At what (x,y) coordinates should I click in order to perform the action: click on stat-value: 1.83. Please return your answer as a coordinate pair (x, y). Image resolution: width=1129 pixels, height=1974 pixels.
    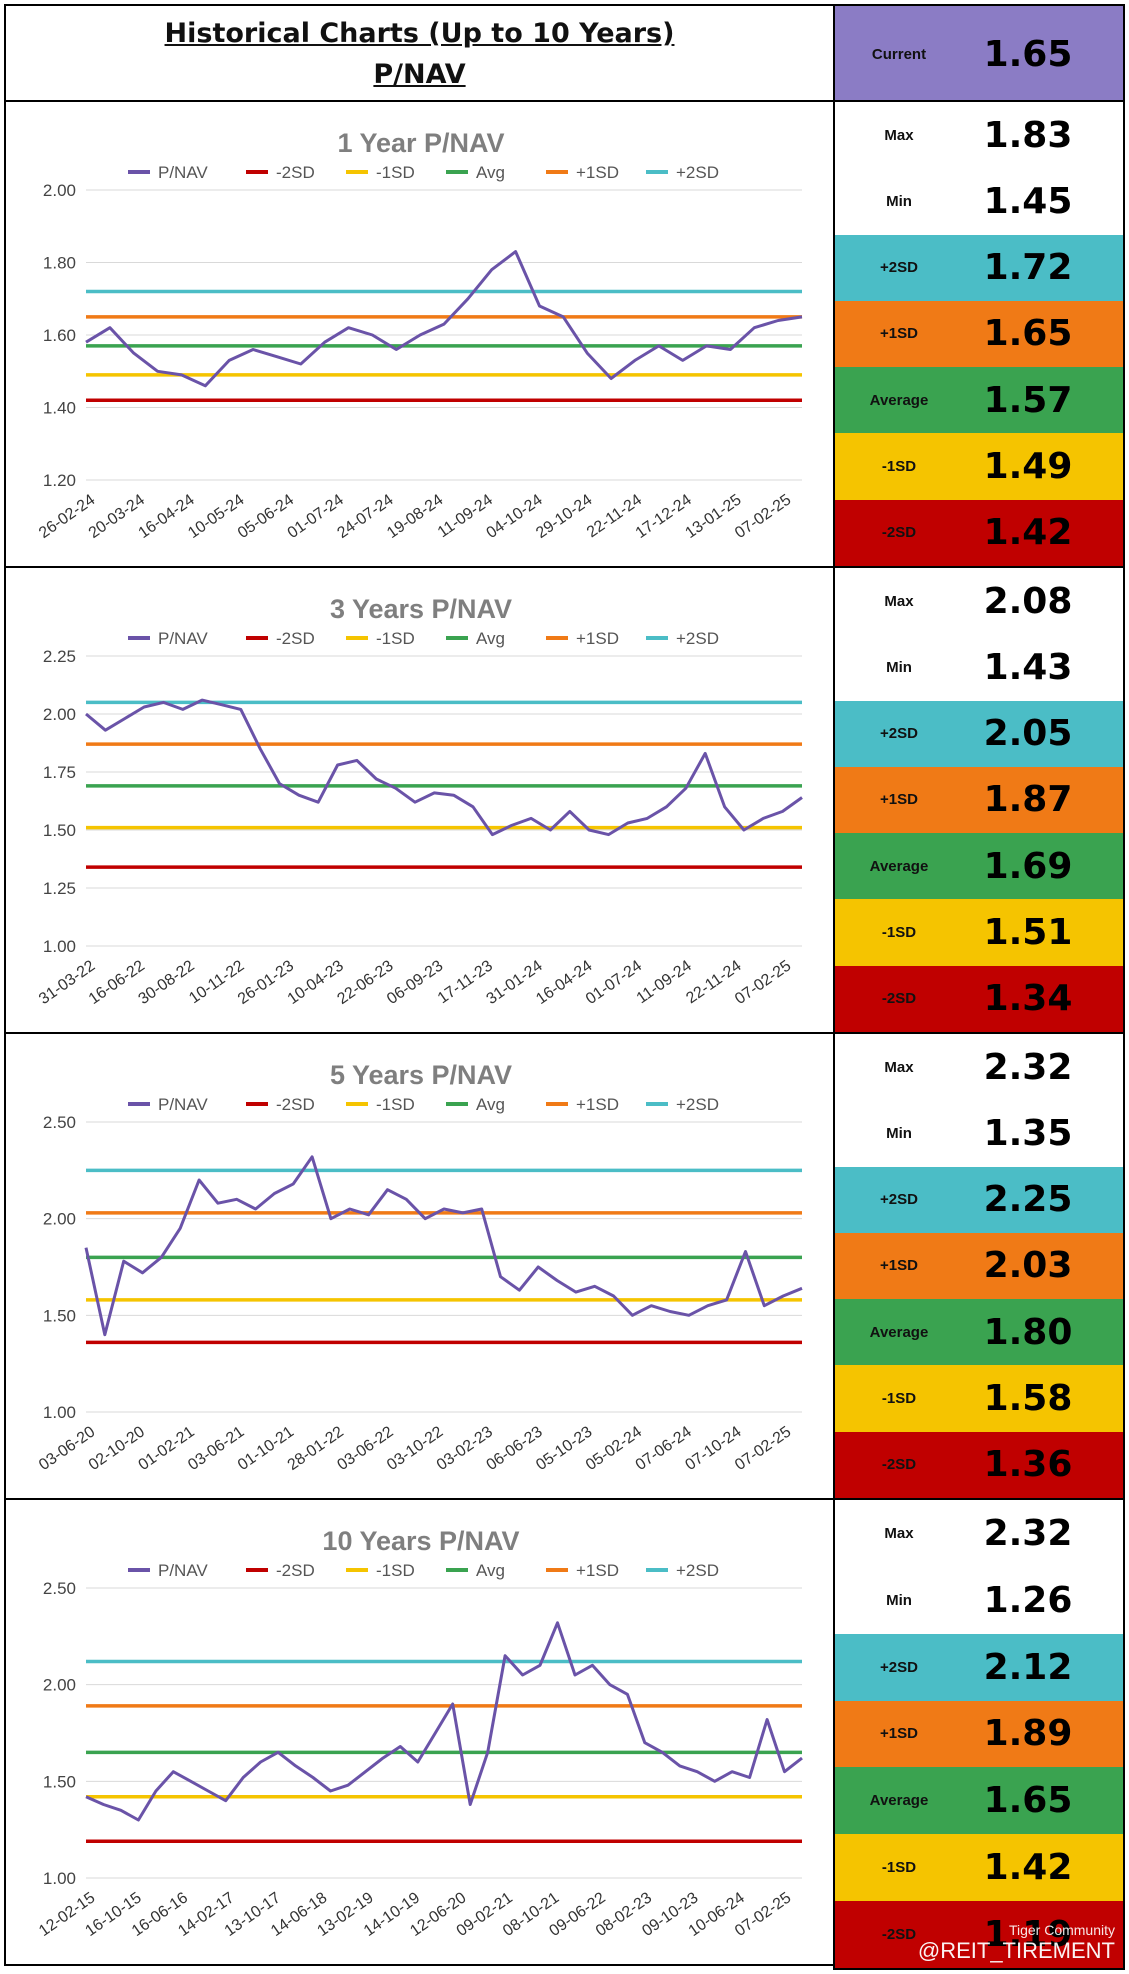
    Looking at the image, I should click on (1028, 135).